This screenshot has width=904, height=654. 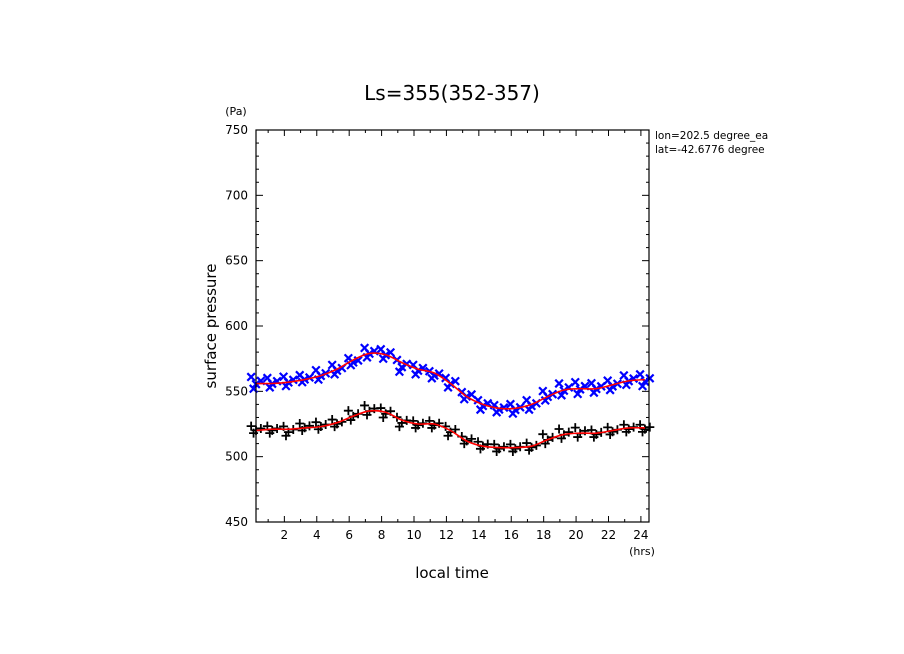 What do you see at coordinates (478, 535) in the screenshot?
I see `x-tick-label: 14` at bounding box center [478, 535].